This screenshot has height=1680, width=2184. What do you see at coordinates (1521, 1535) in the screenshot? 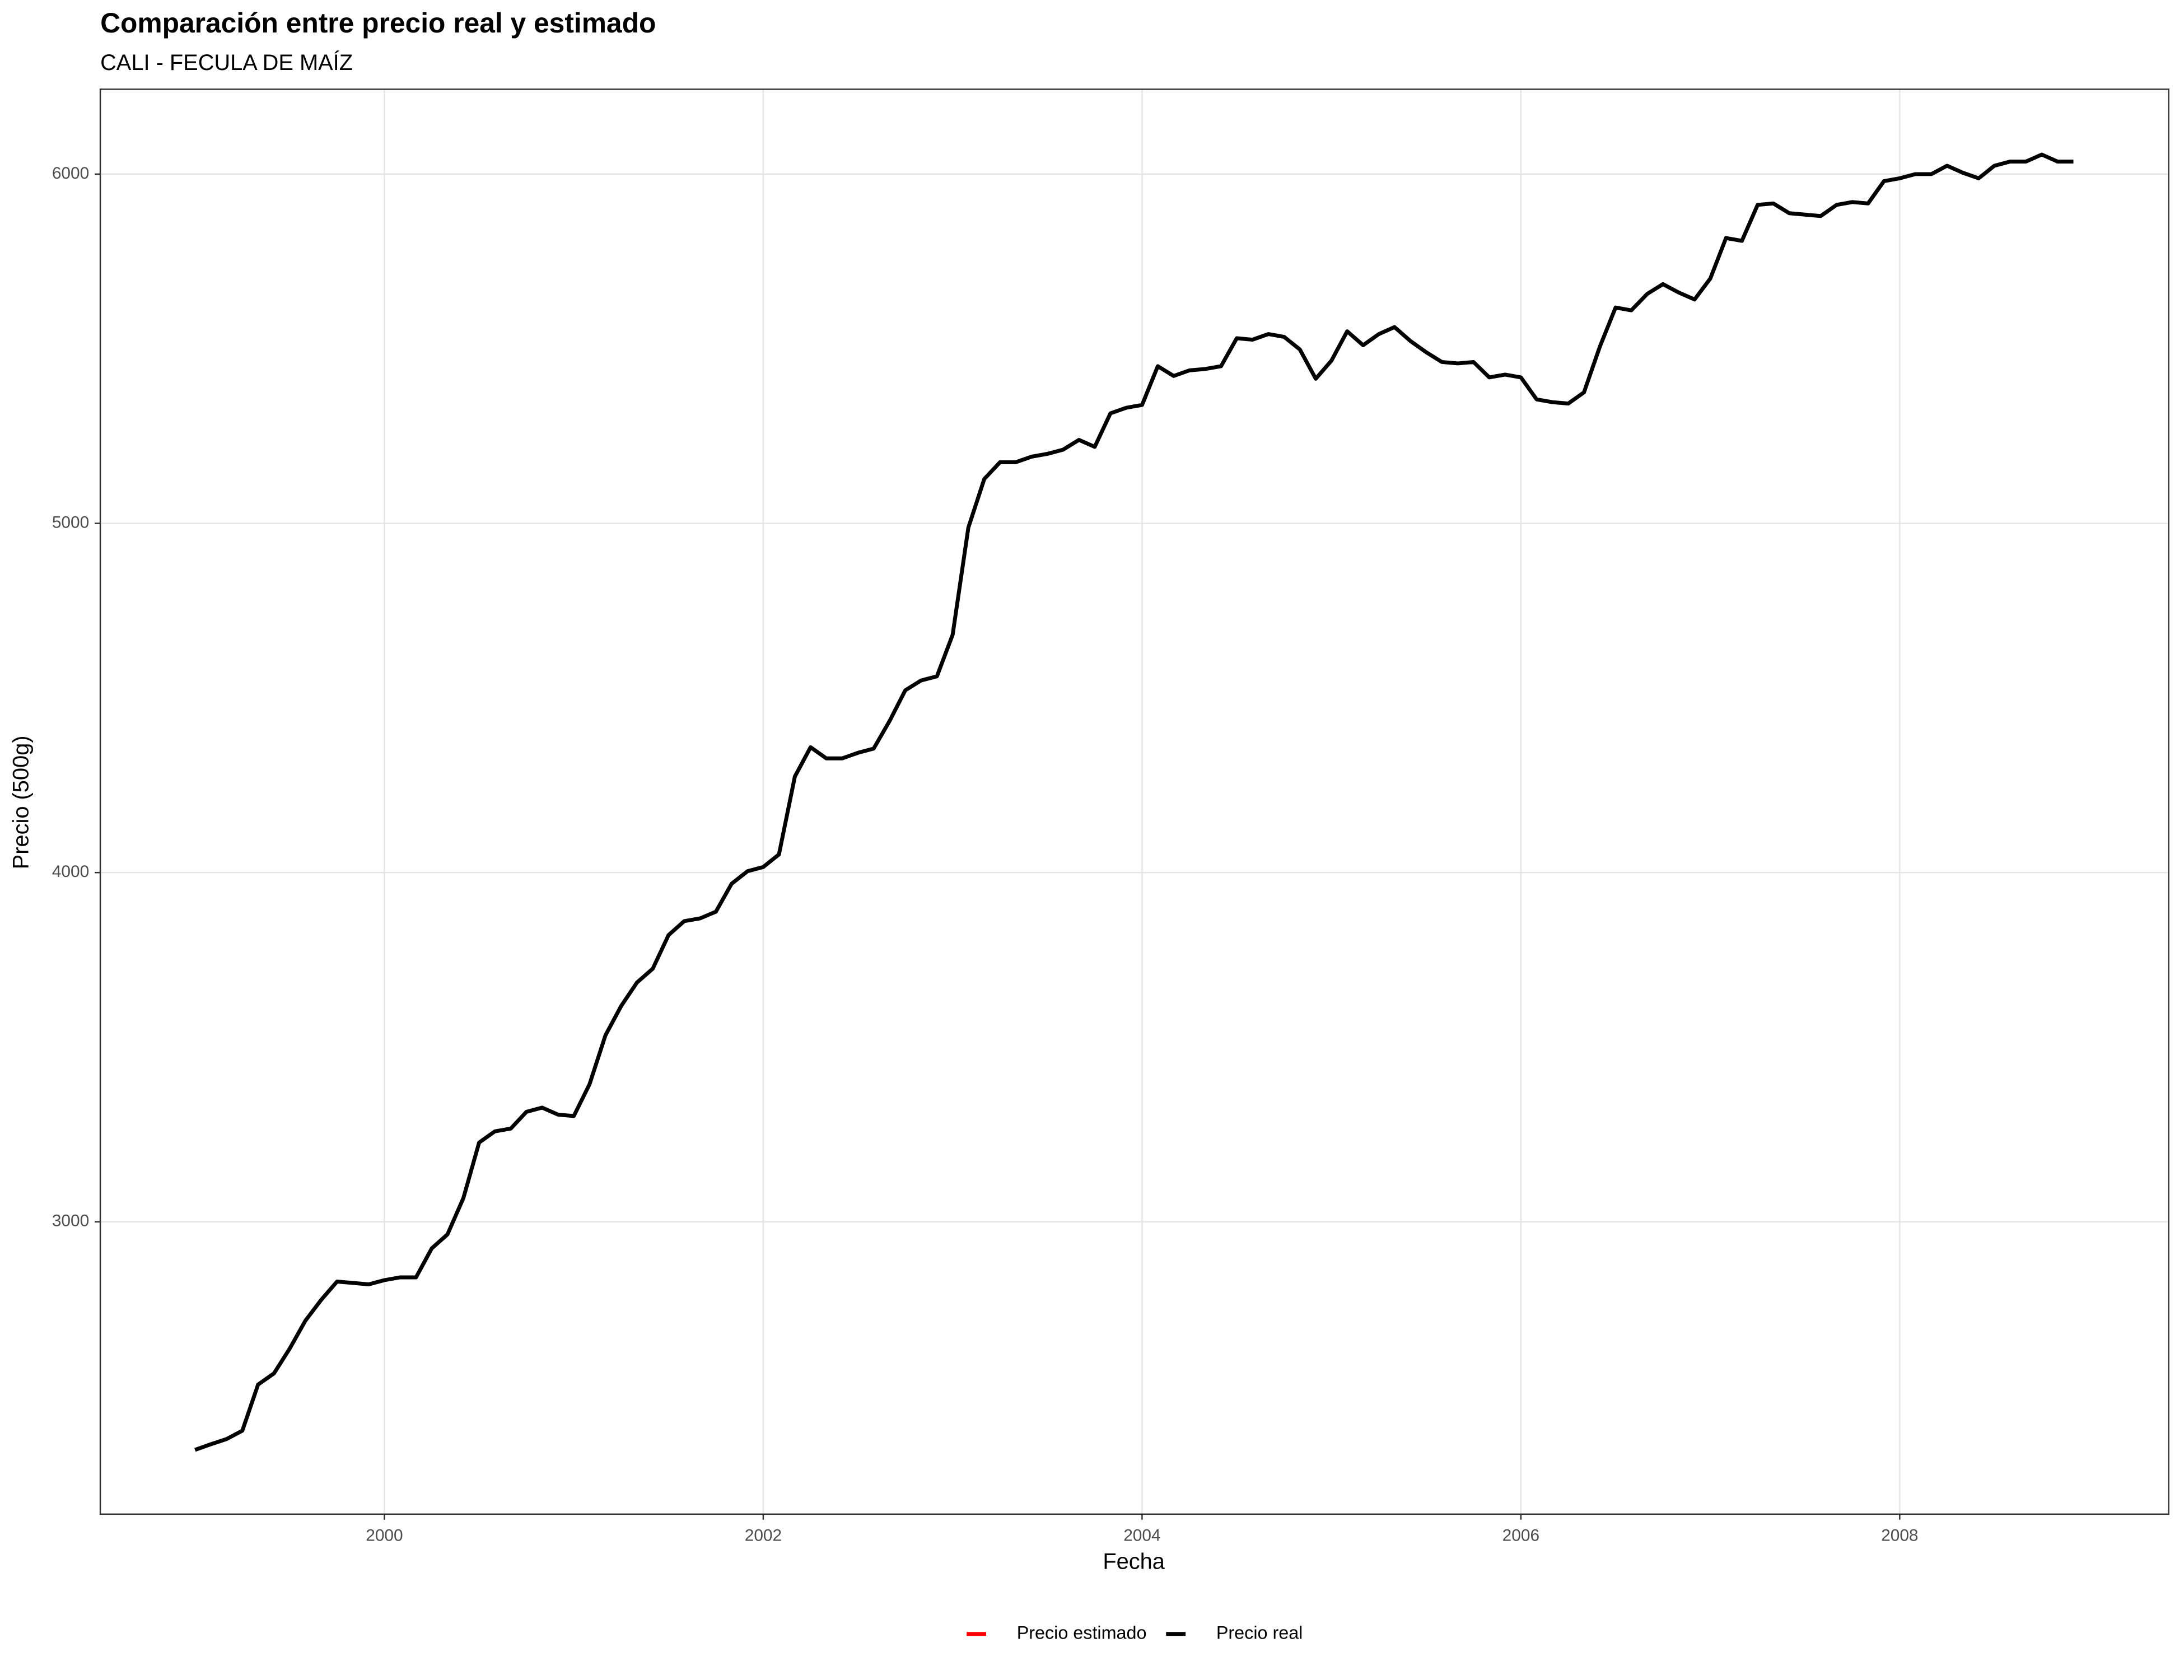
I see `x-tick-label: 2006` at bounding box center [1521, 1535].